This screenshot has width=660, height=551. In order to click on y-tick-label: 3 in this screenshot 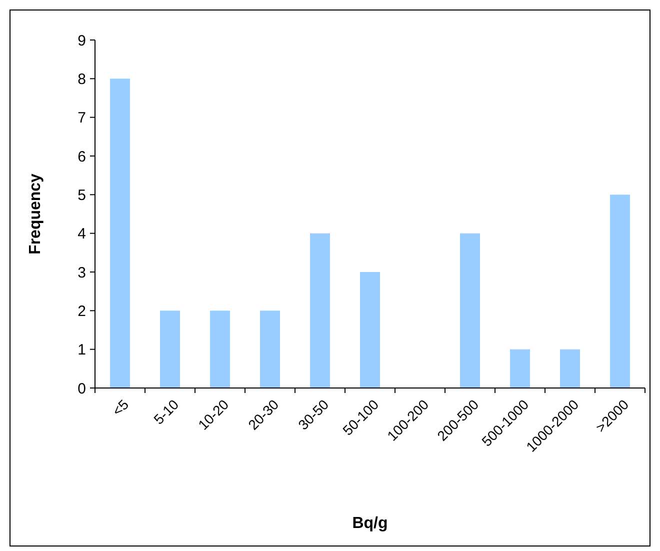, I will do `click(82, 273)`.